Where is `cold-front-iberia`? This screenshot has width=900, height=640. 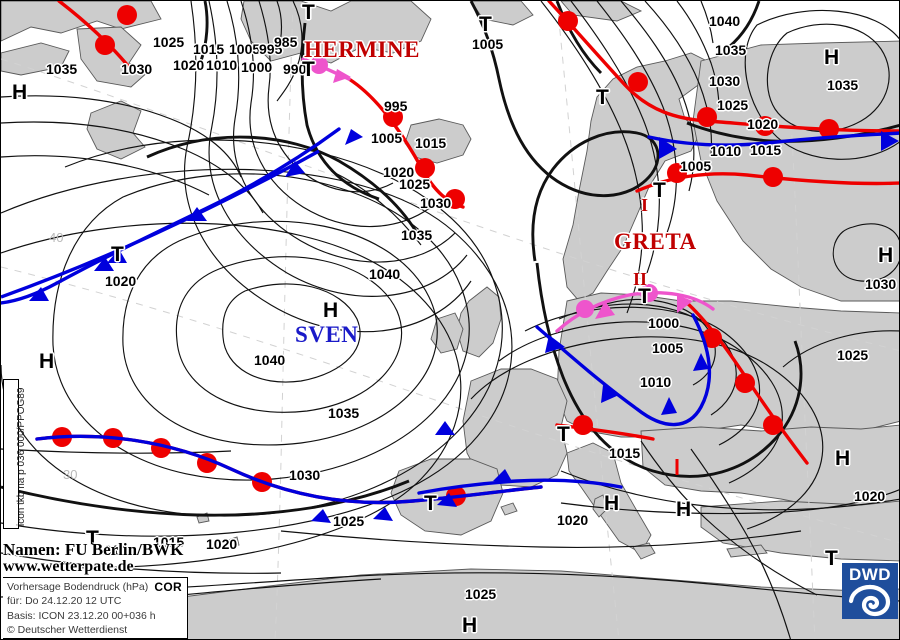 cold-front-iberia is located at coordinates (520, 486).